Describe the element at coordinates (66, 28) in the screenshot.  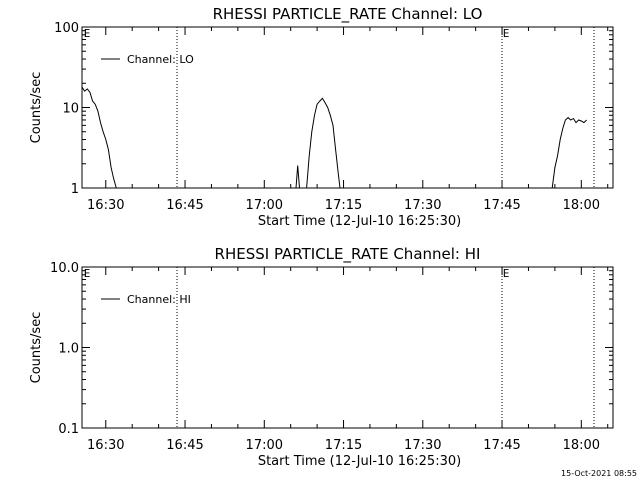
I see `y-tick-label: 100` at that location.